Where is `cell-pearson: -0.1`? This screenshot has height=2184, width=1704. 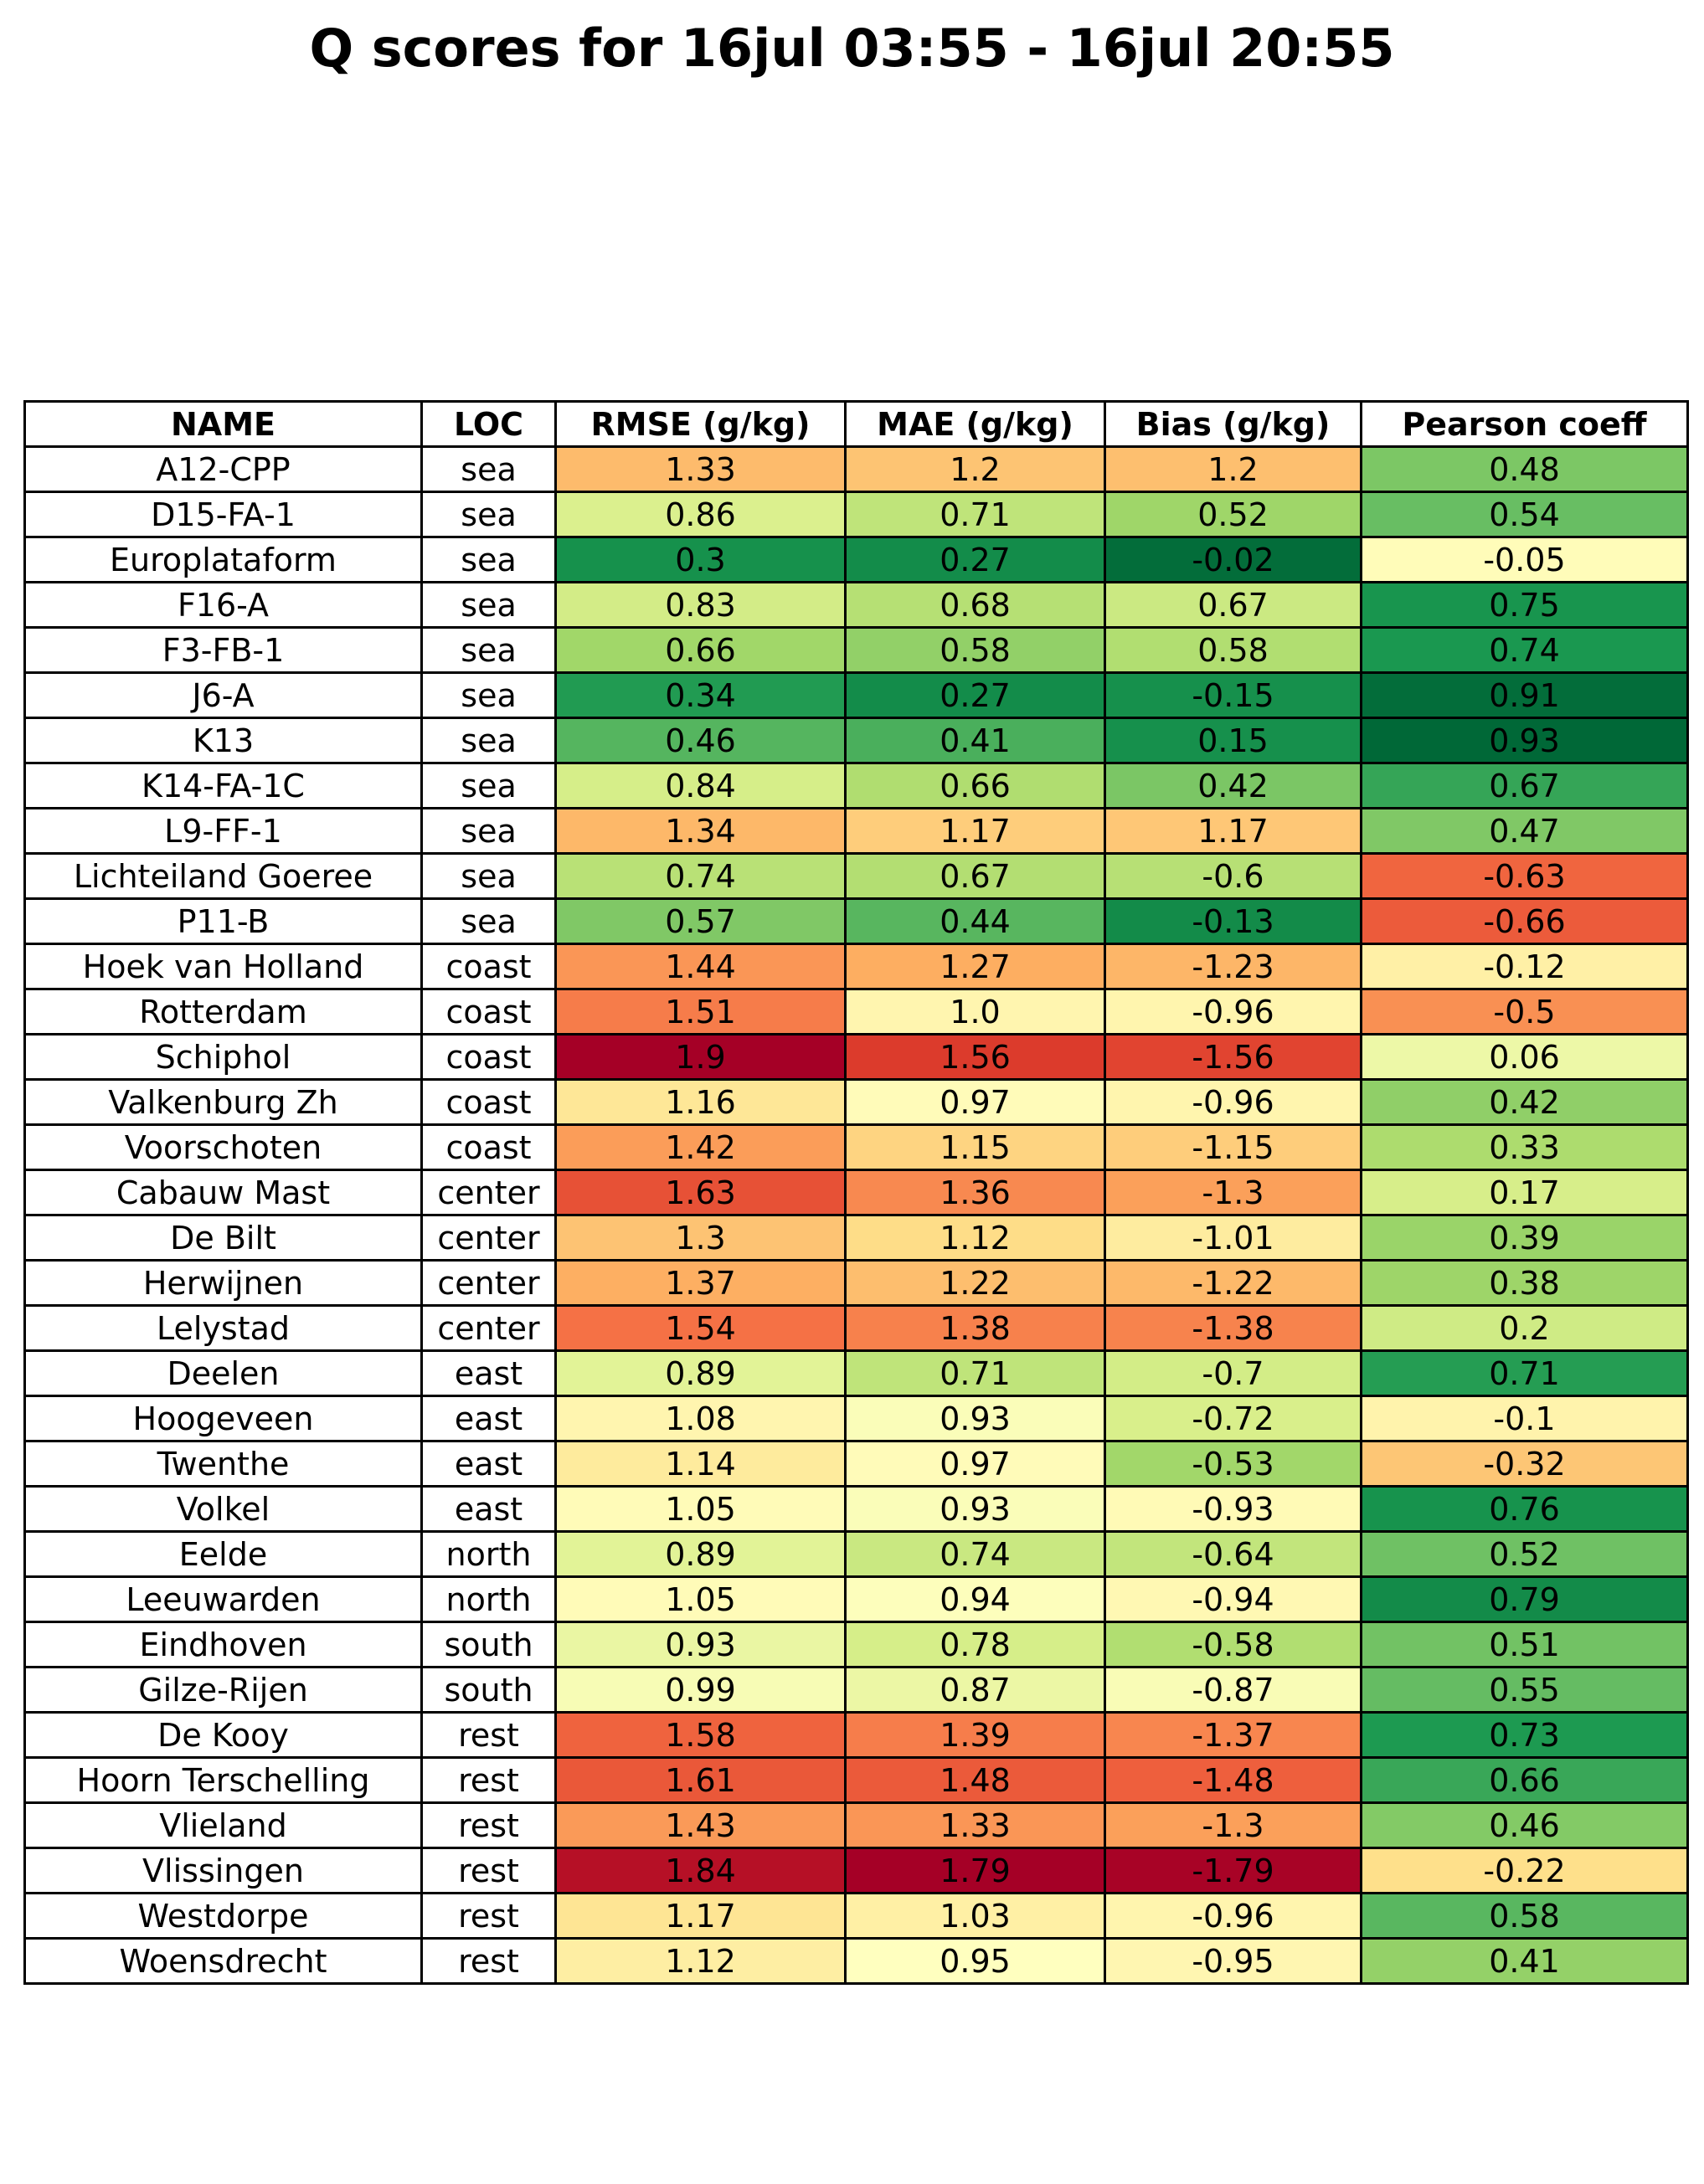
cell-pearson: -0.1 is located at coordinates (1524, 1418).